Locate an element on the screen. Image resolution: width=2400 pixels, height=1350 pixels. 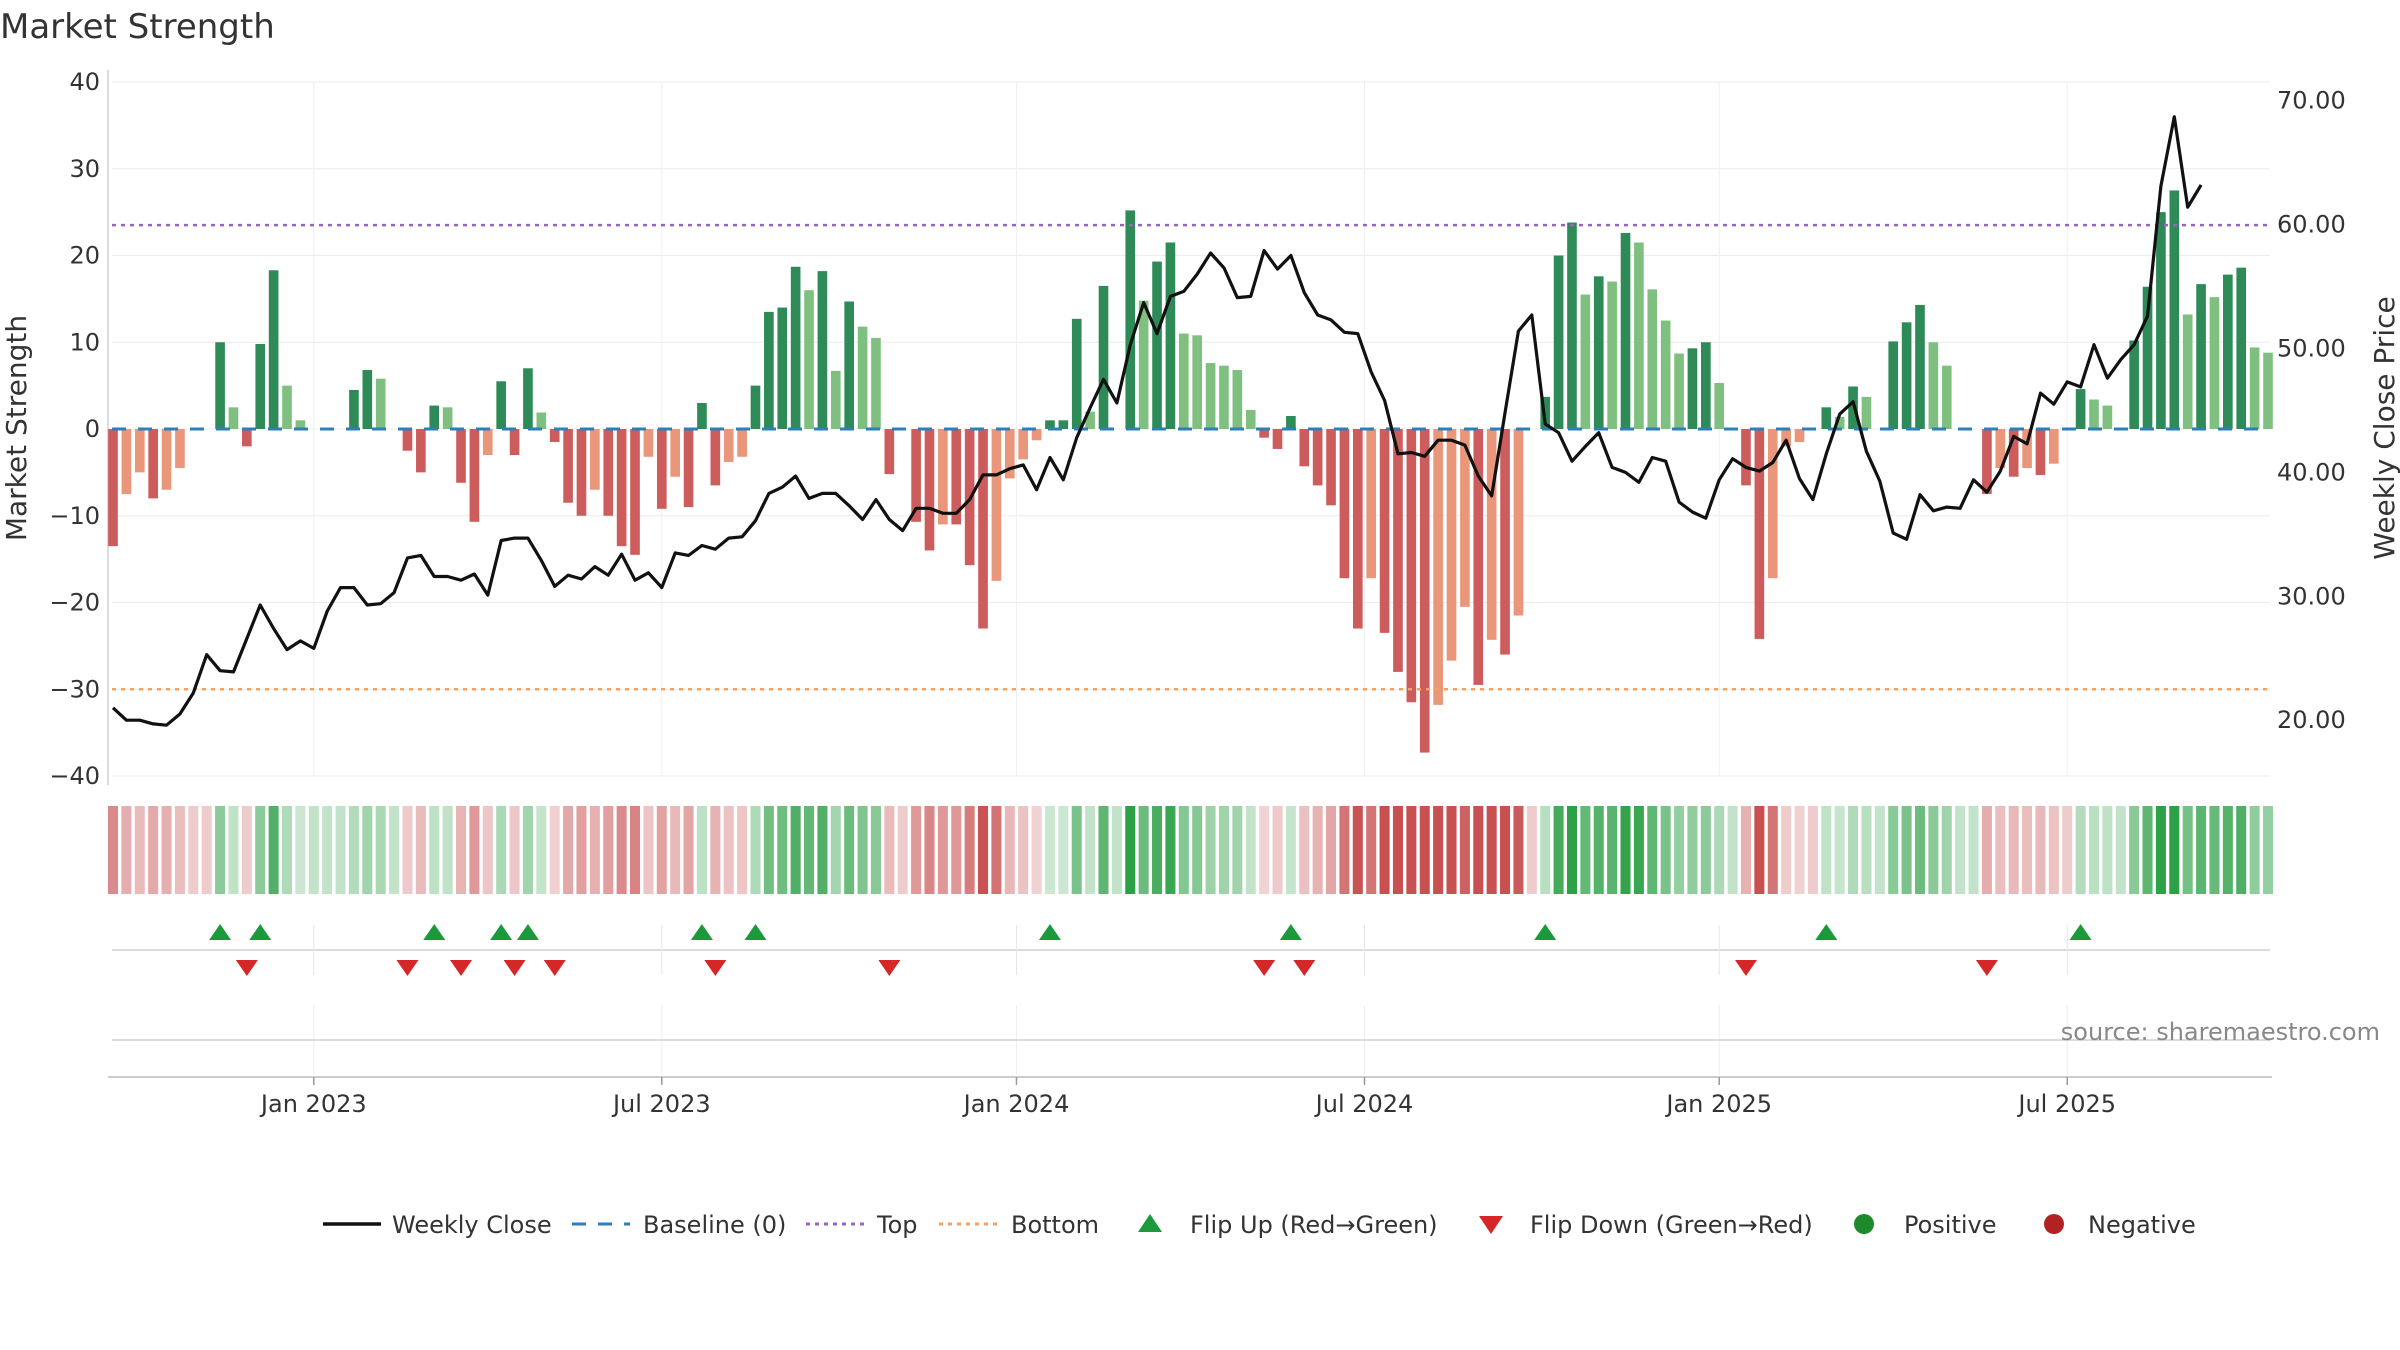
y-tick-label: −40 is located at coordinates (74, 776).